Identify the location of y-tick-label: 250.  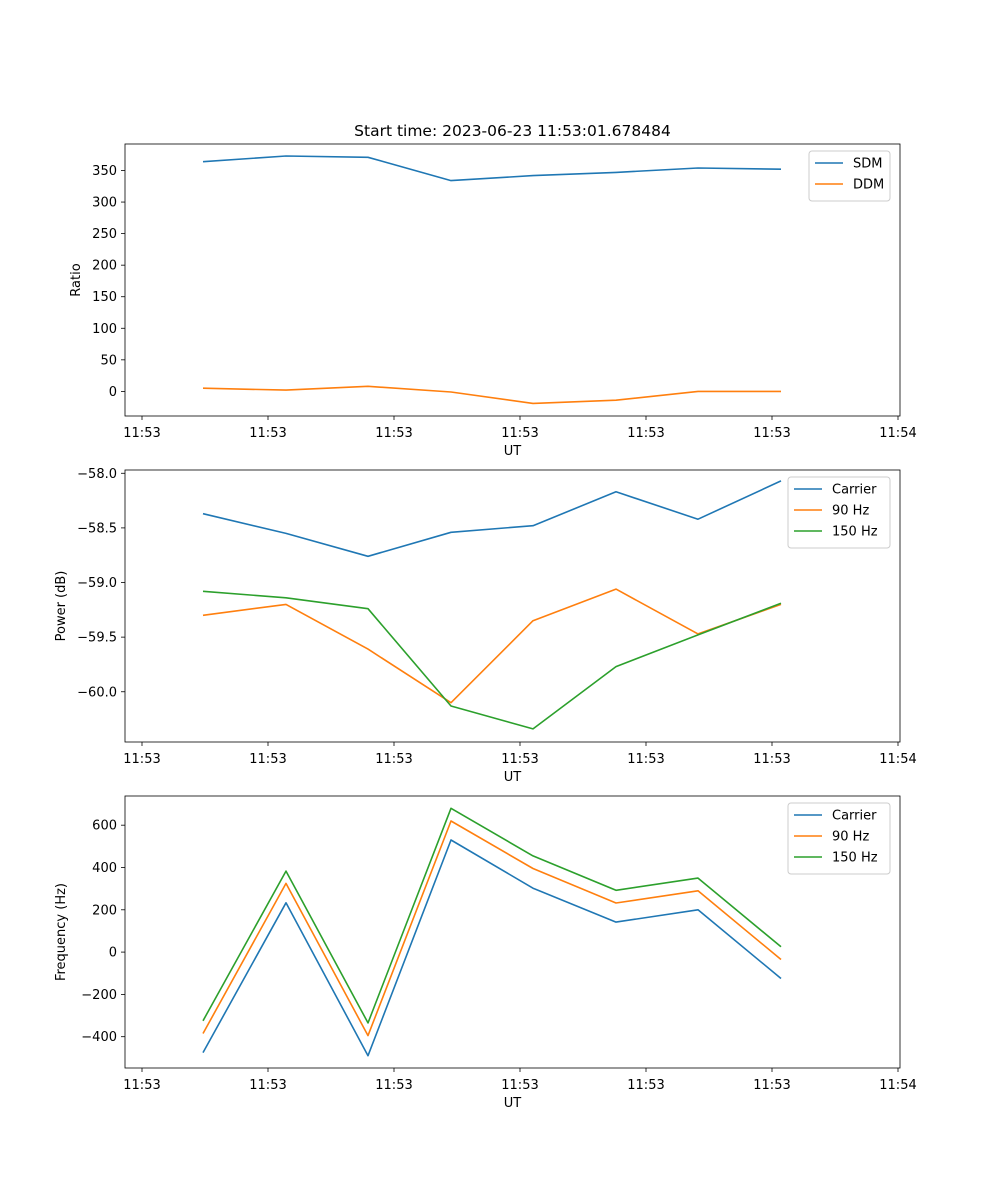
(104, 234).